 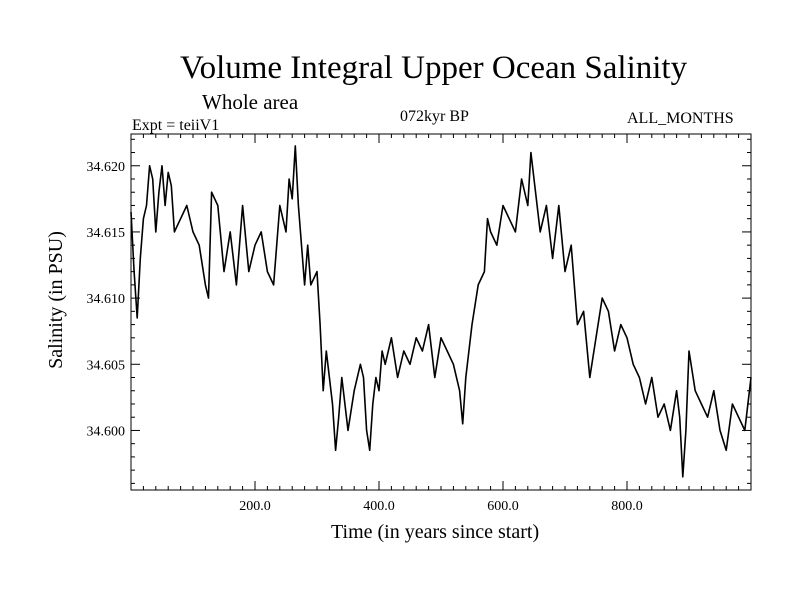 I want to click on experiment-label: Expt = teiiV1, so click(x=176, y=125).